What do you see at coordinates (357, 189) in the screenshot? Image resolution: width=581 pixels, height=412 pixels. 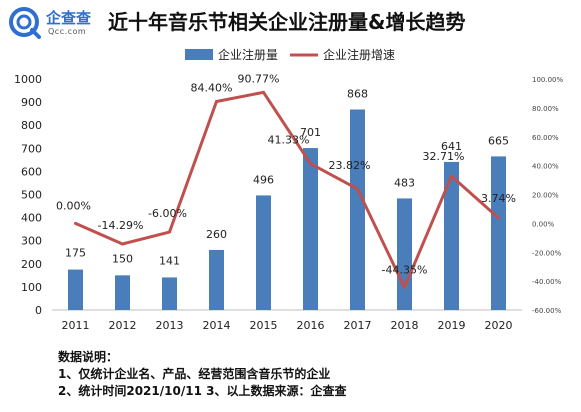 I see `growth-point-2017` at bounding box center [357, 189].